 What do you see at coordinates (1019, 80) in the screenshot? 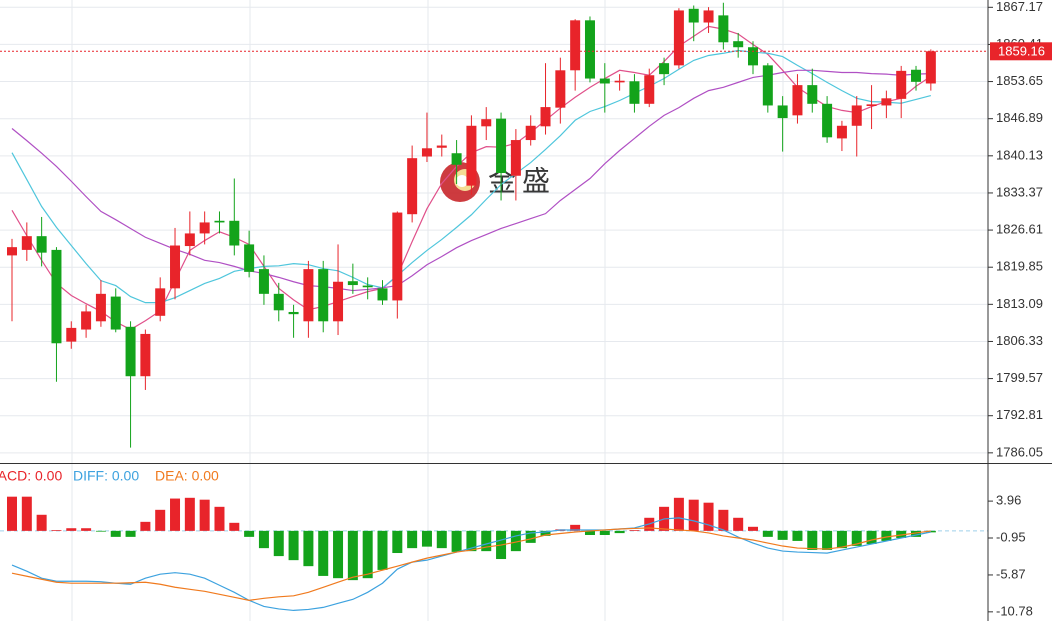
I see `y-tick-label: 1853.65` at bounding box center [1019, 80].